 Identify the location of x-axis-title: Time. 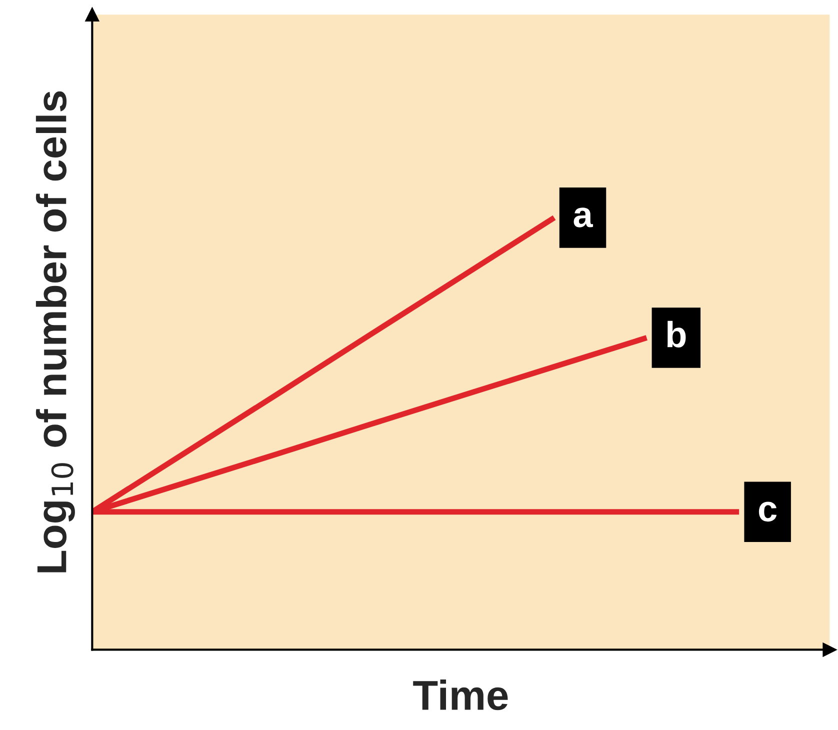
(460, 695).